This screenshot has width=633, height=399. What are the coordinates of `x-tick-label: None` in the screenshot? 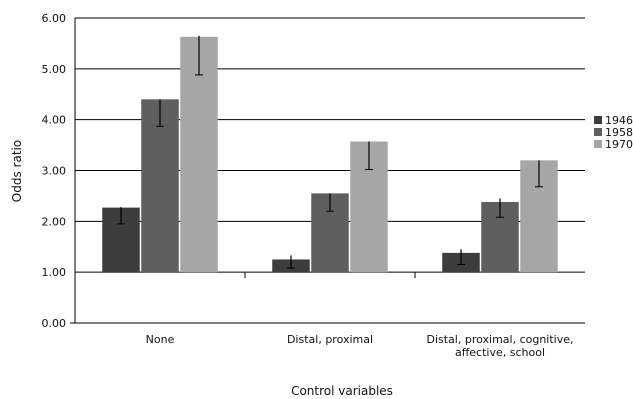 It's located at (160, 339).